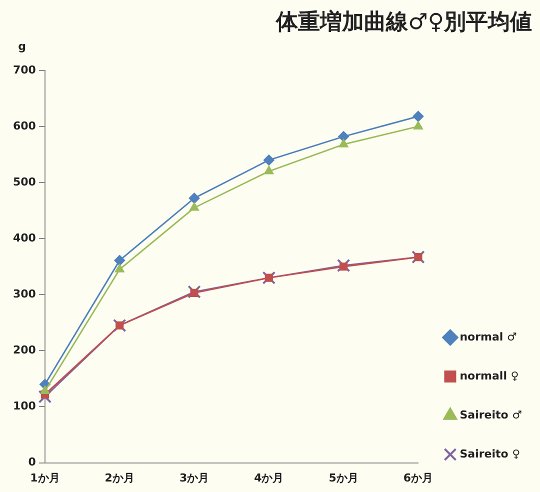 This screenshot has width=540, height=492. Describe the element at coordinates (24, 125) in the screenshot. I see `y-tick-label: 600` at that location.